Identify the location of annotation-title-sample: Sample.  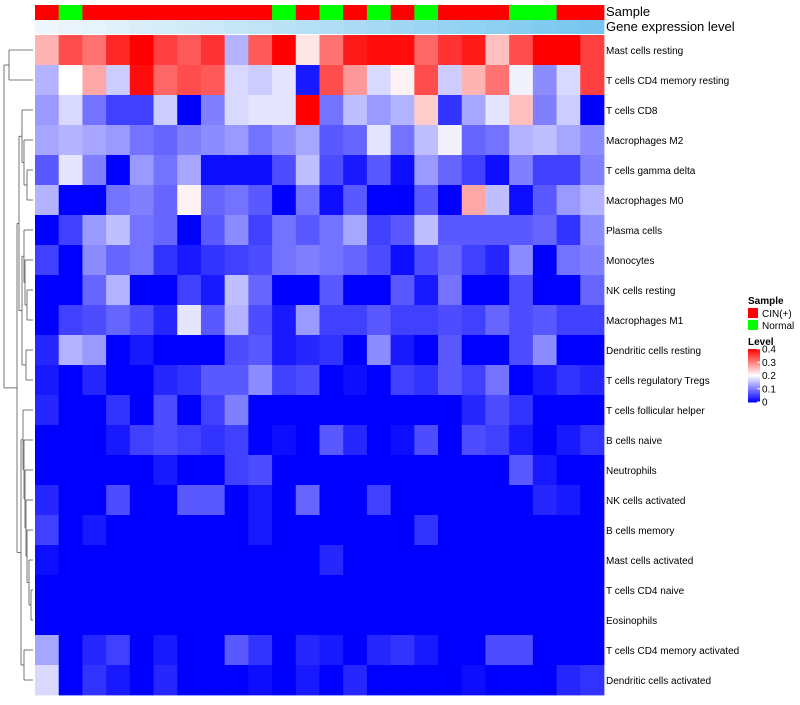
(628, 11).